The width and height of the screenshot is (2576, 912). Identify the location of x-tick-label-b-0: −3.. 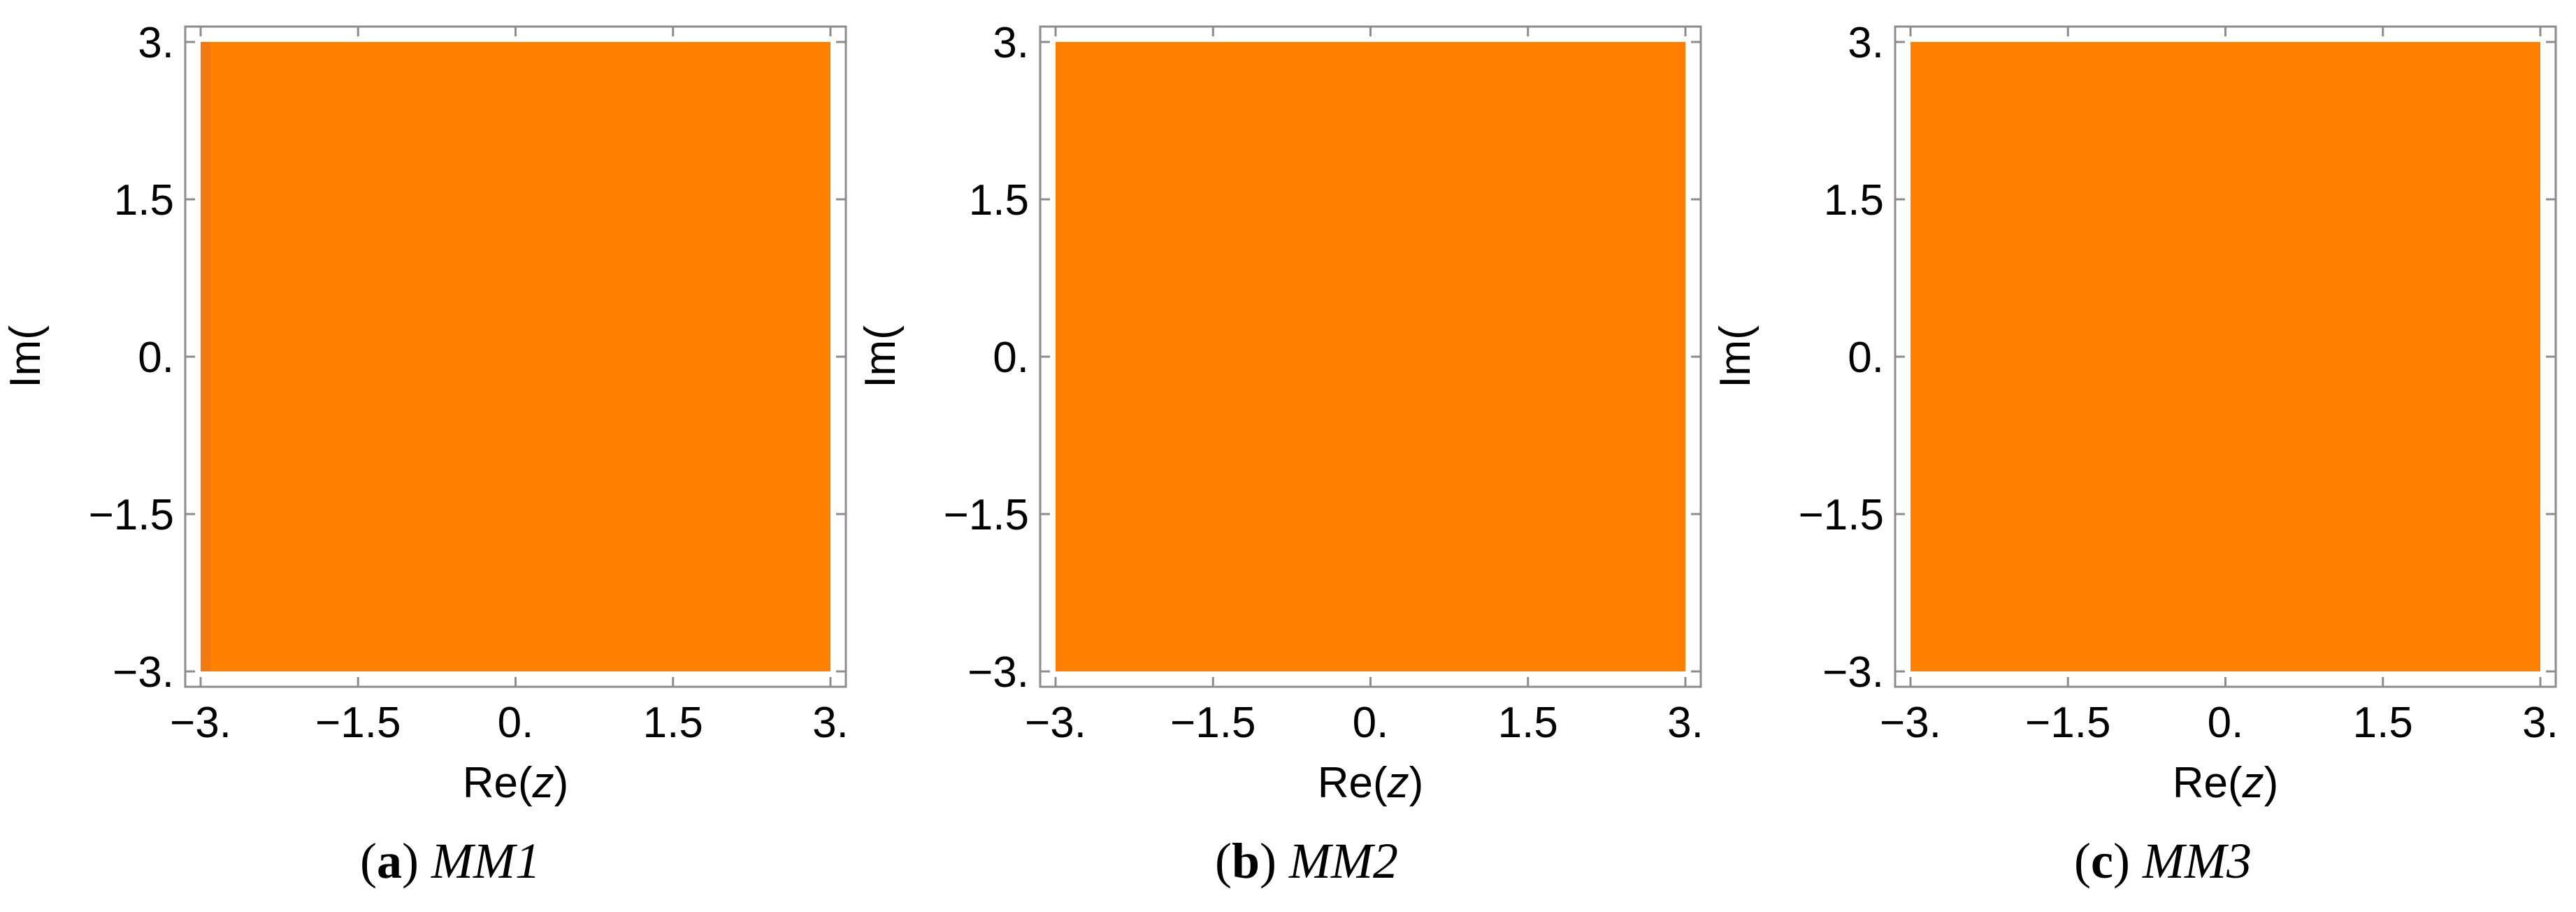
(1055, 723).